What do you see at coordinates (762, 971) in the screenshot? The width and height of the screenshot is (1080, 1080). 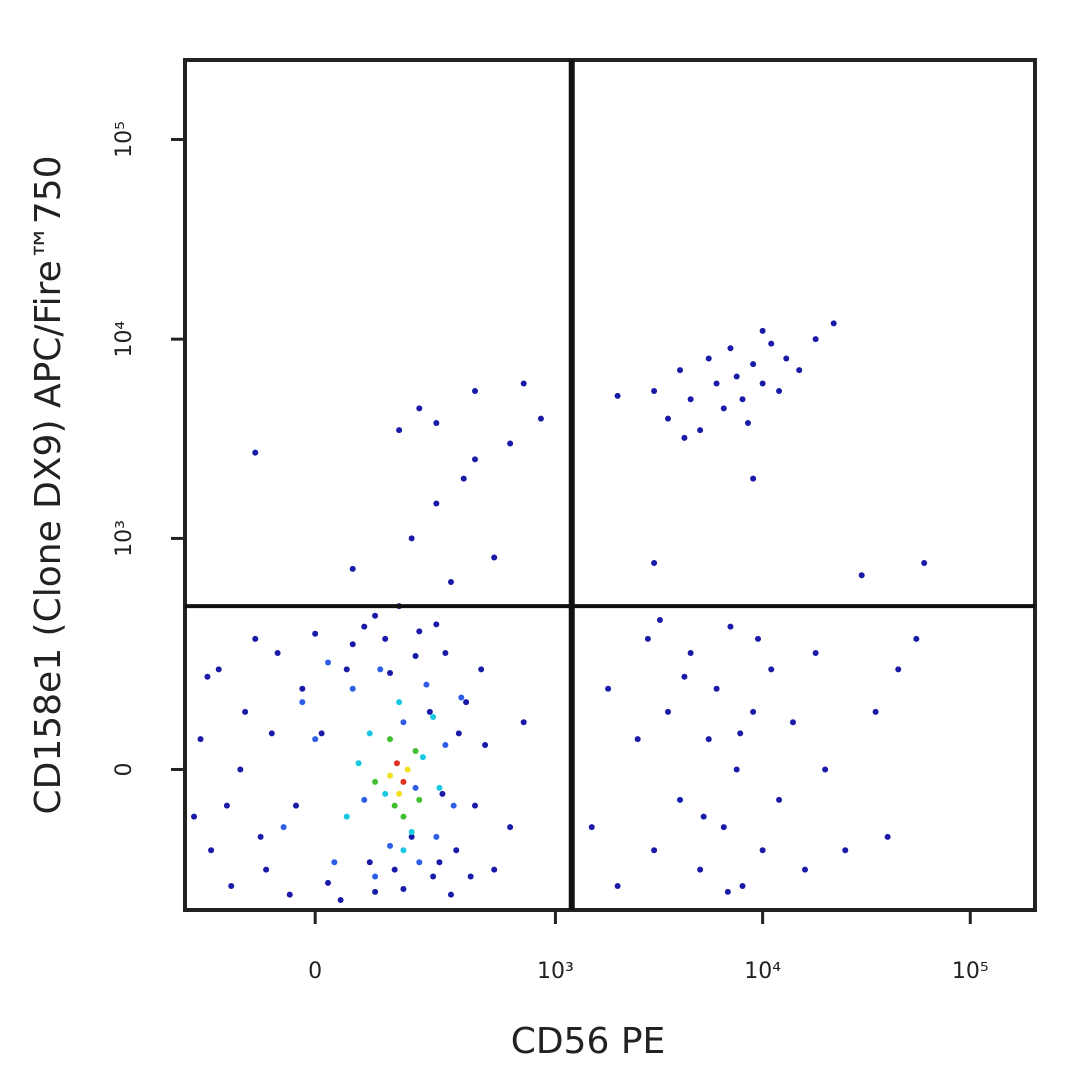 I see `x-tick-label: 10⁴` at bounding box center [762, 971].